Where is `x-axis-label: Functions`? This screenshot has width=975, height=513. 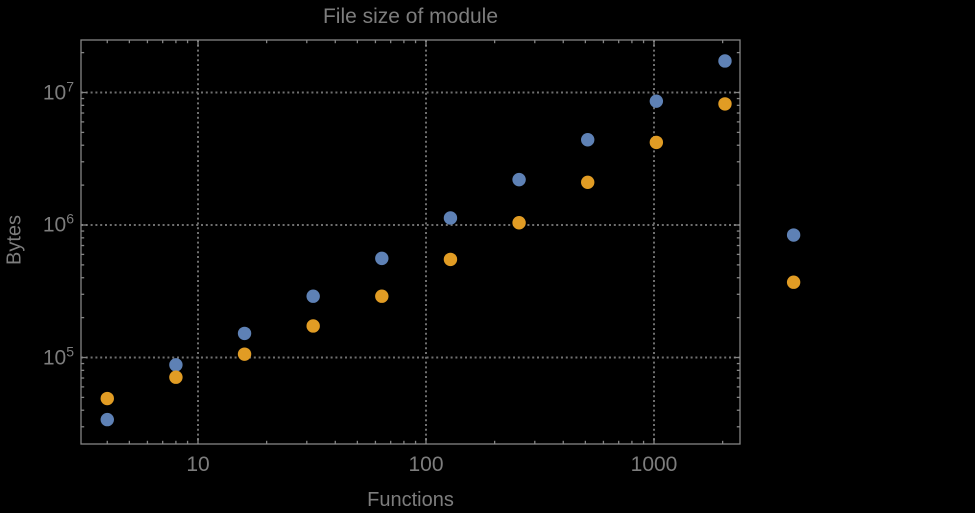 x-axis-label: Functions is located at coordinates (410, 500).